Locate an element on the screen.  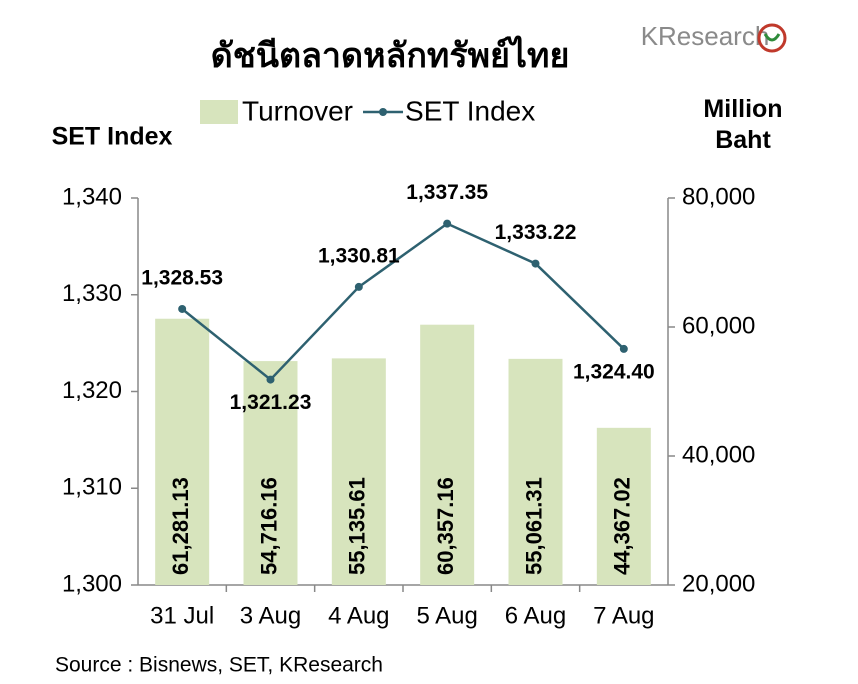
bar-value-label: 60,357.16 is located at coordinates (445, 526).